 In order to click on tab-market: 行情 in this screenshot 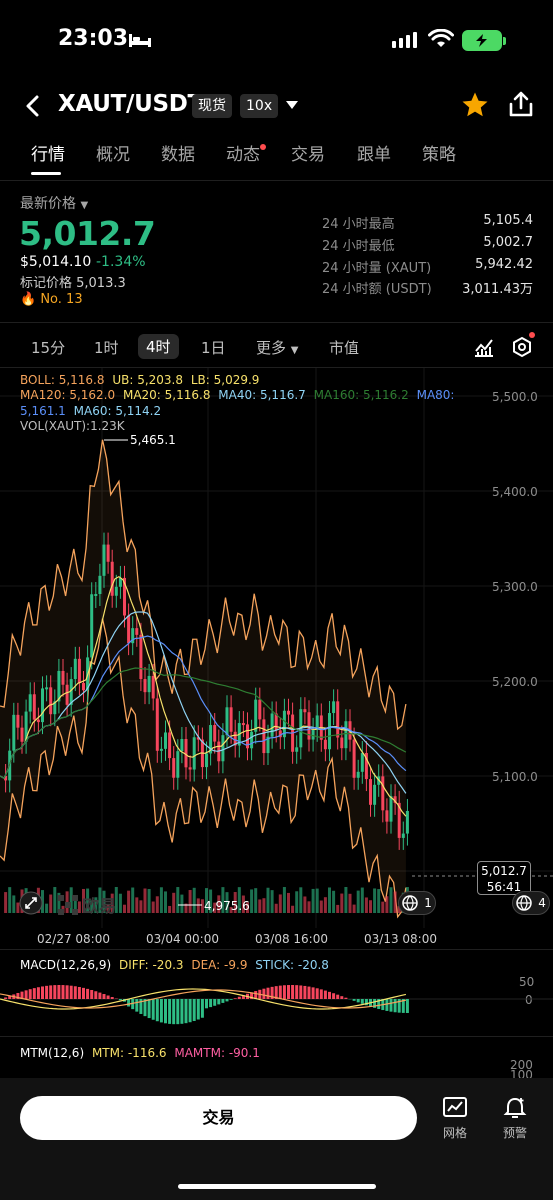, I will do `click(48, 155)`.